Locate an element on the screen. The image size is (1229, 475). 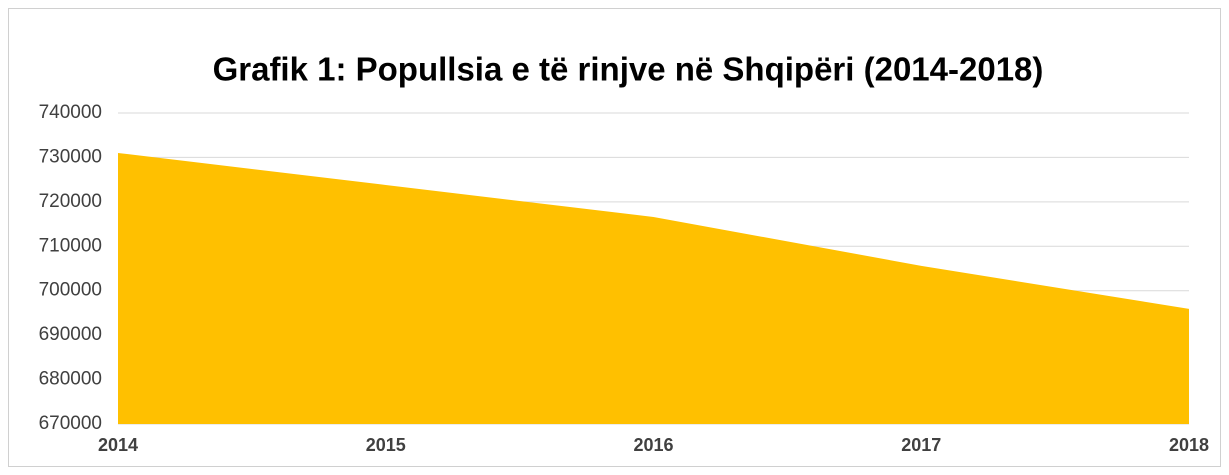
x-tick-label: 2018 is located at coordinates (1189, 445).